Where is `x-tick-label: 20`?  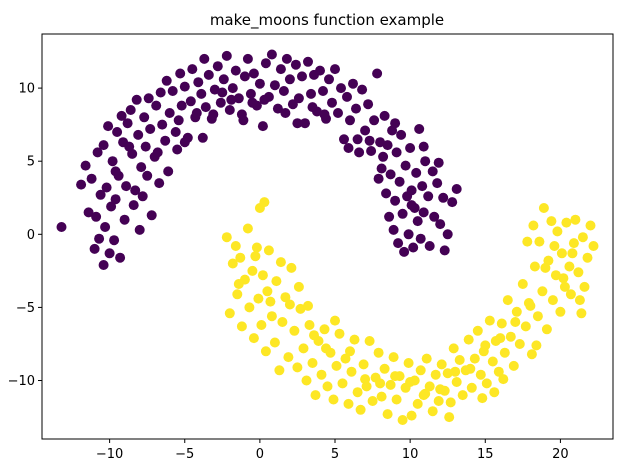 x-tick-label: 20 is located at coordinates (560, 454).